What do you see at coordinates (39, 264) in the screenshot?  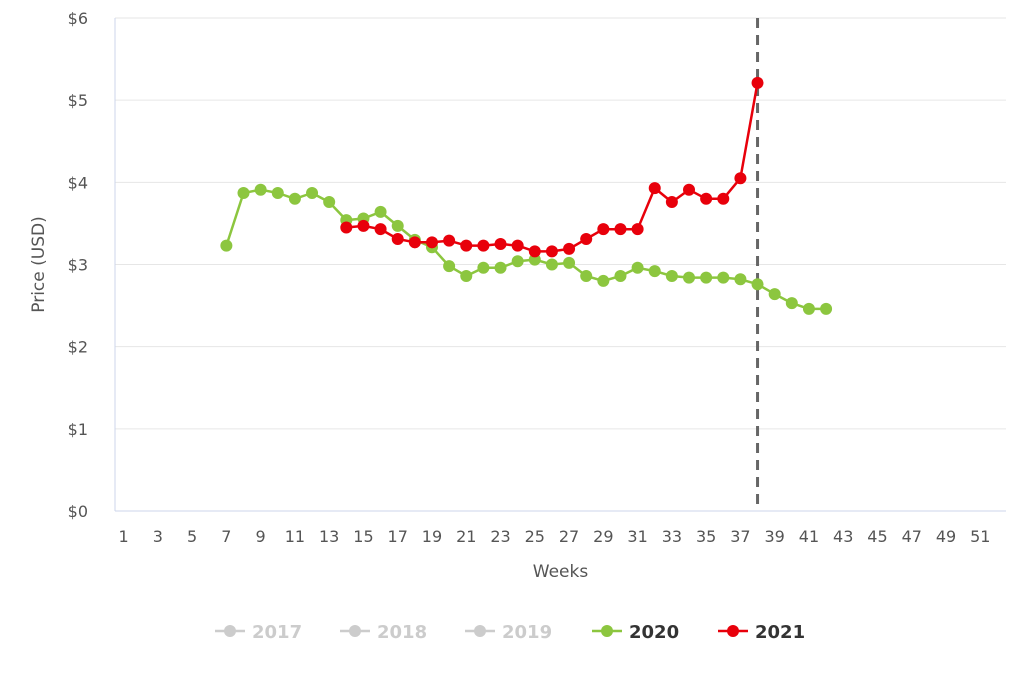 I see `y-axis-title: Price (USD)` at bounding box center [39, 264].